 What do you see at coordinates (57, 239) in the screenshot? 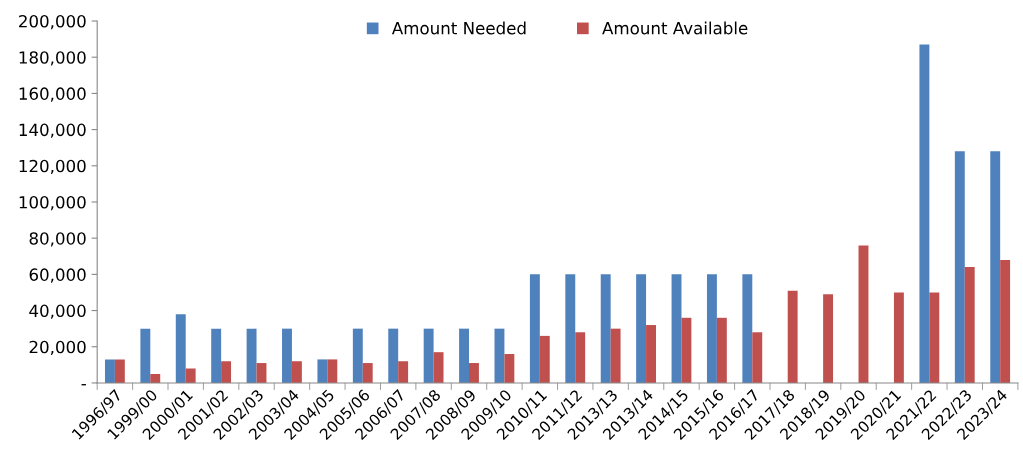
I see `y-tick-label: 80,000` at bounding box center [57, 239].